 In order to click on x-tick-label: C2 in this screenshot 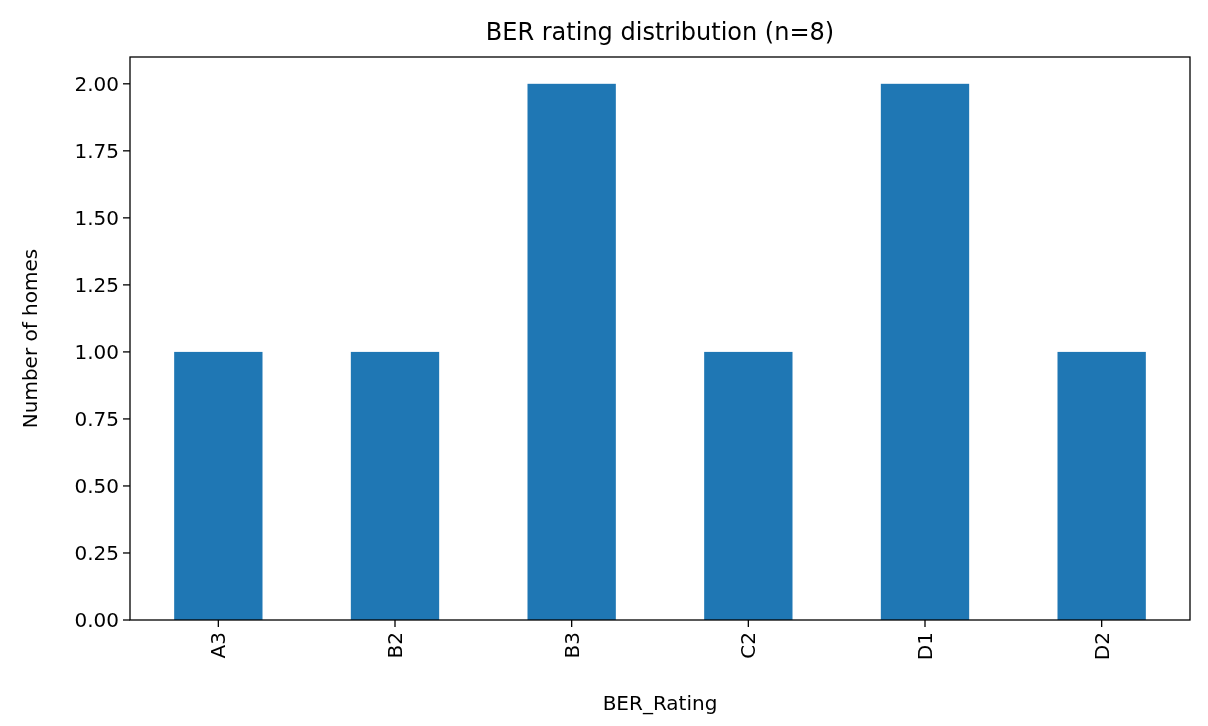, I will do `click(748, 645)`.